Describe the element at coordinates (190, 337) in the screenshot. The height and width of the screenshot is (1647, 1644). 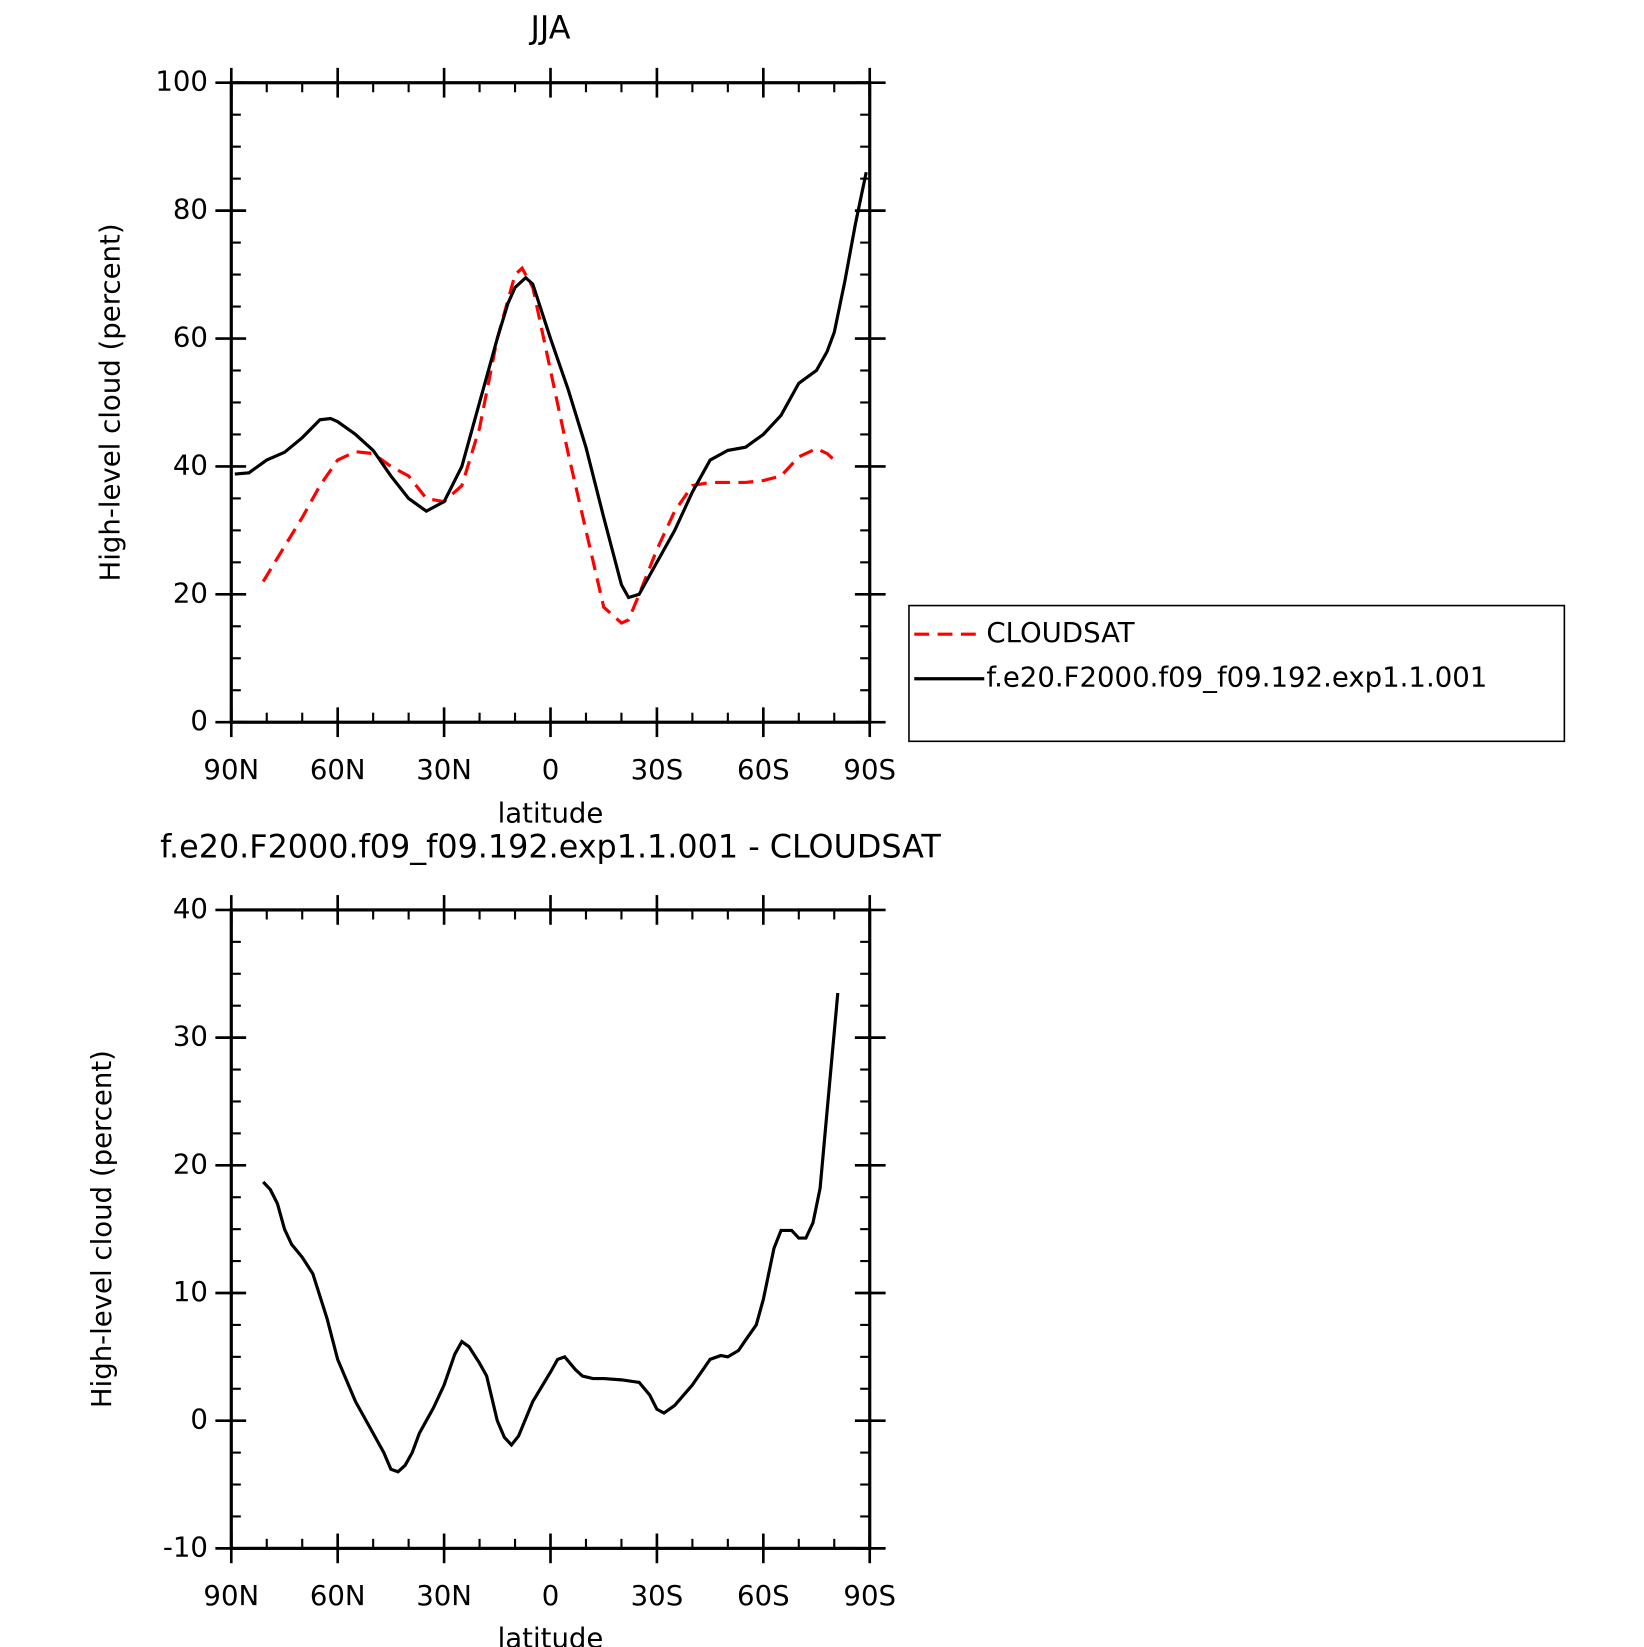
I see `y-tick-label: 60` at that location.